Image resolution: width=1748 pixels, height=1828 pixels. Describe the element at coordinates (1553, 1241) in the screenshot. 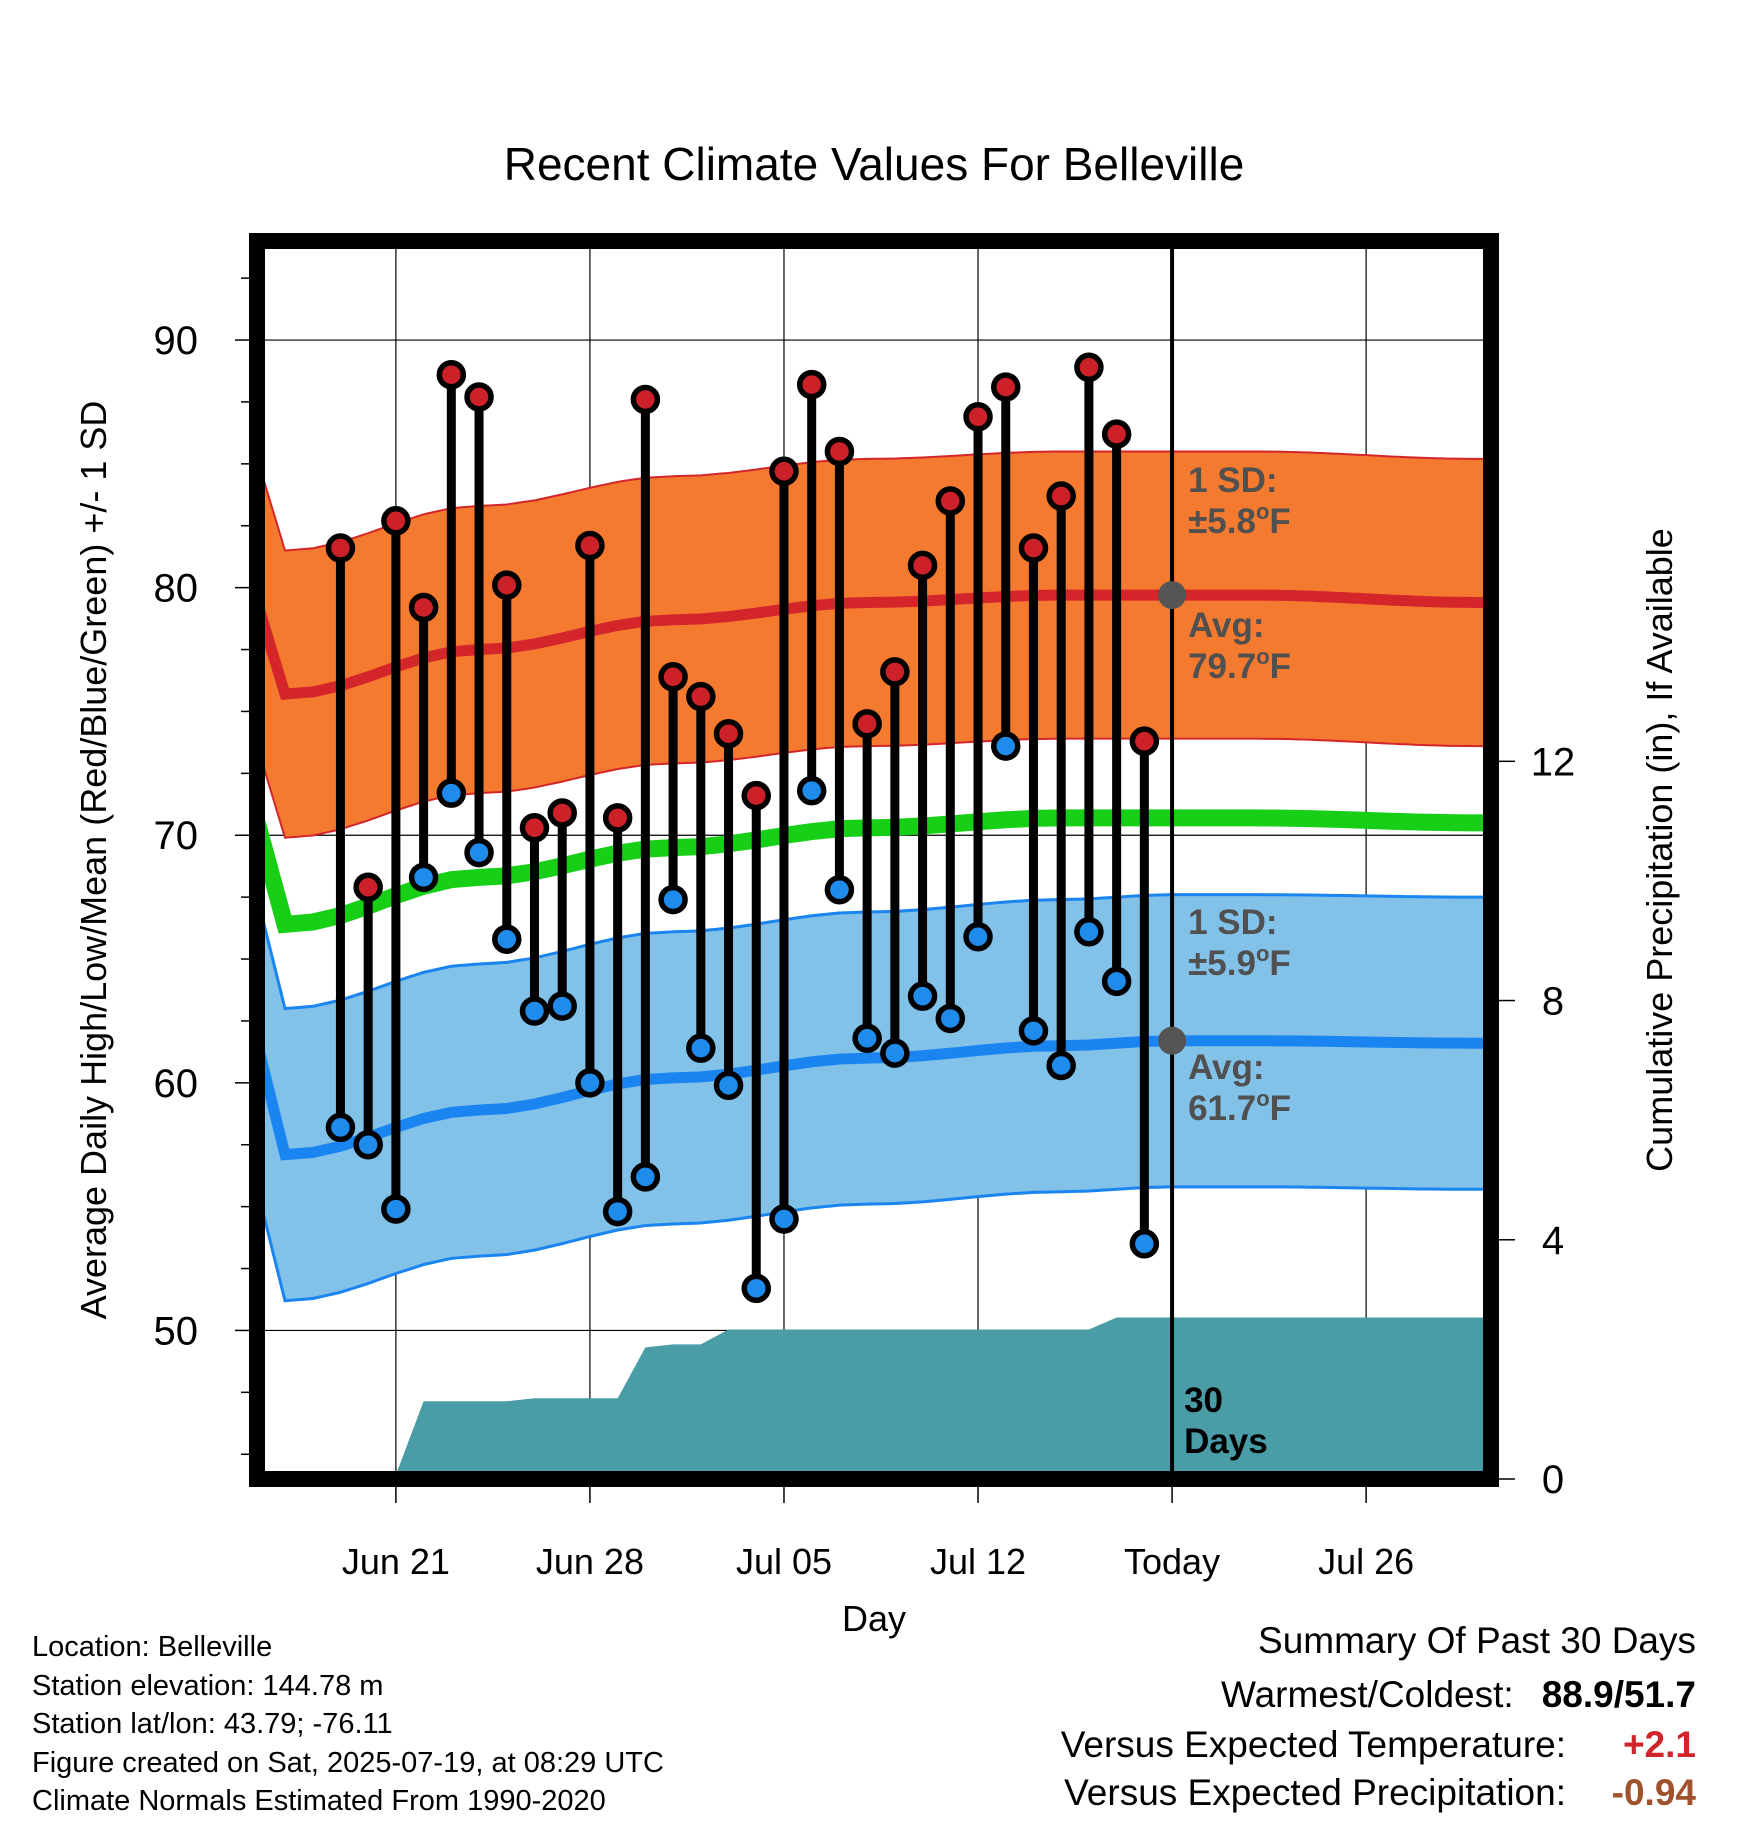

I see `y2-tick-label: 4` at that location.